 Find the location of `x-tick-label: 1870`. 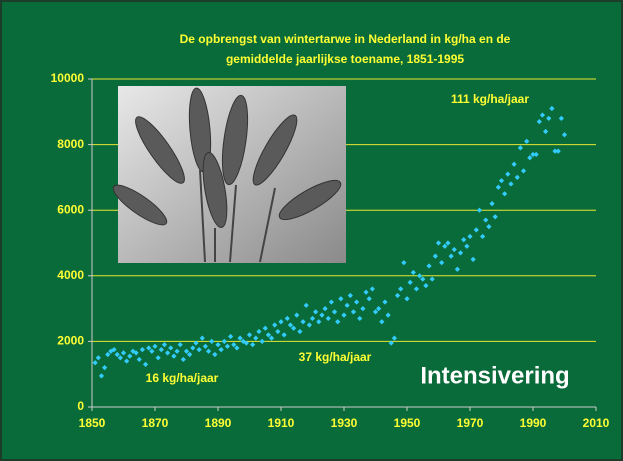

x-tick-label: 1870 is located at coordinates (155, 423).